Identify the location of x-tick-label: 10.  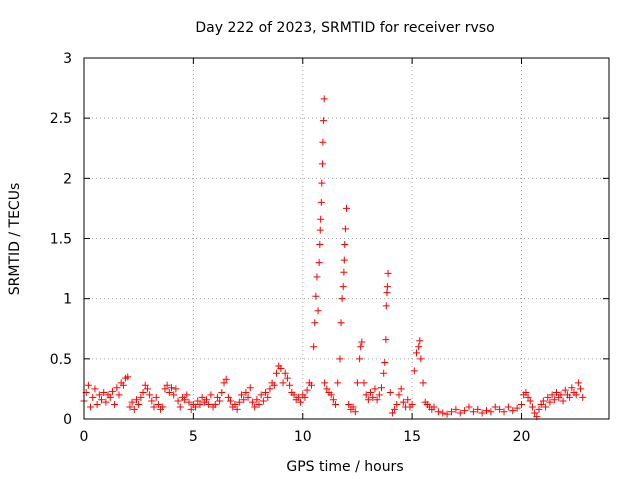
(303, 437).